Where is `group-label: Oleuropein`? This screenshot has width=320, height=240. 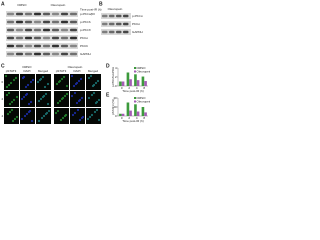 group-label: Oleuropein is located at coordinates (115, 9).